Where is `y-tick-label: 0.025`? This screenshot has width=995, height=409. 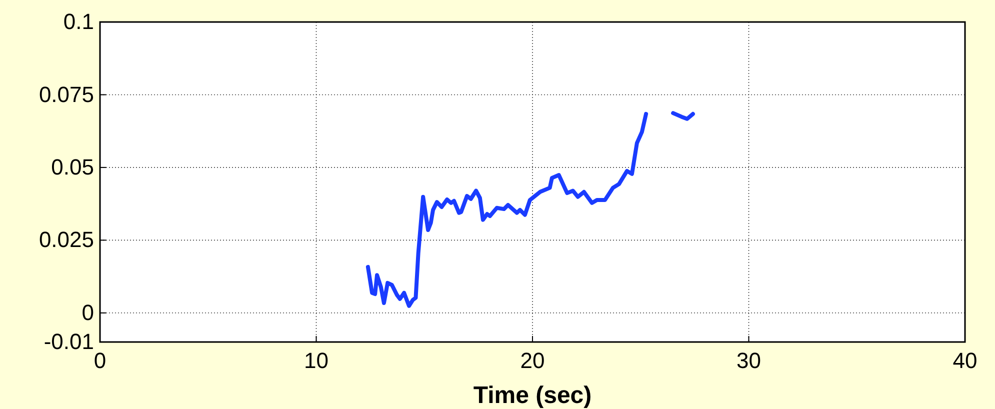 y-tick-label: 0.025 is located at coordinates (66, 239).